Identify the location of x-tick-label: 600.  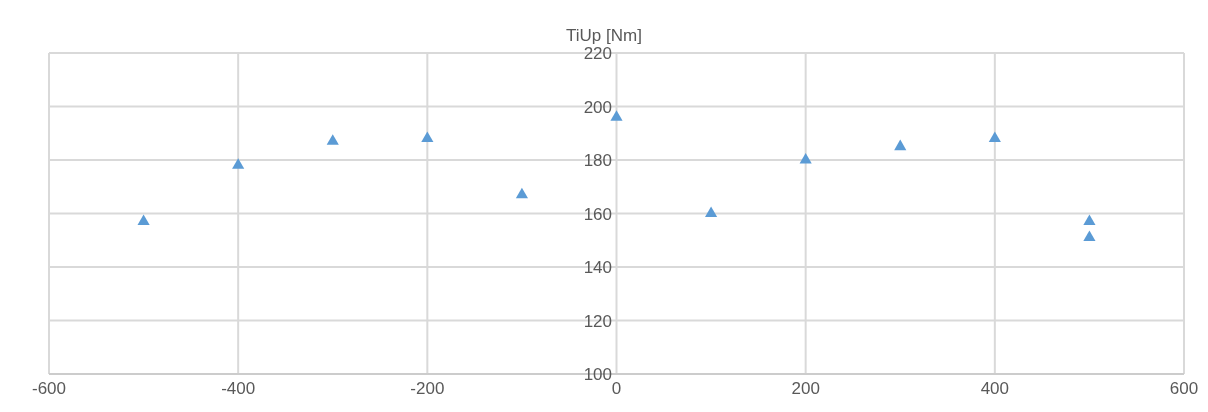
(1184, 389).